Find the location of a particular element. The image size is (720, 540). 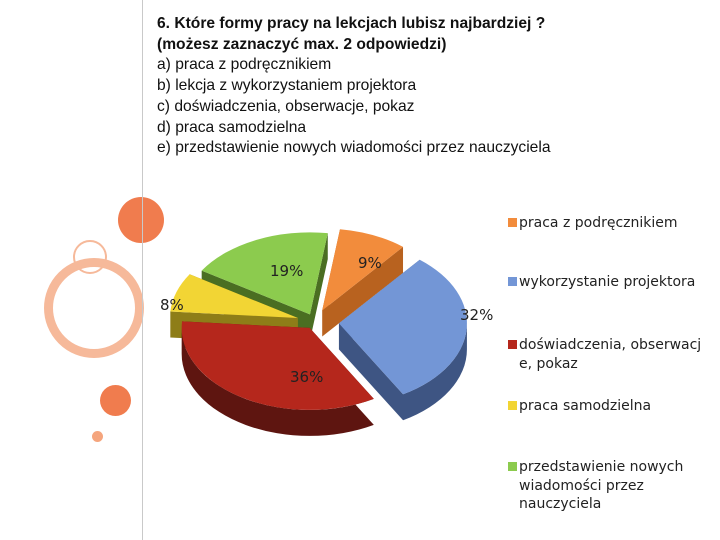

slice-label: 19% is located at coordinates (286, 271).